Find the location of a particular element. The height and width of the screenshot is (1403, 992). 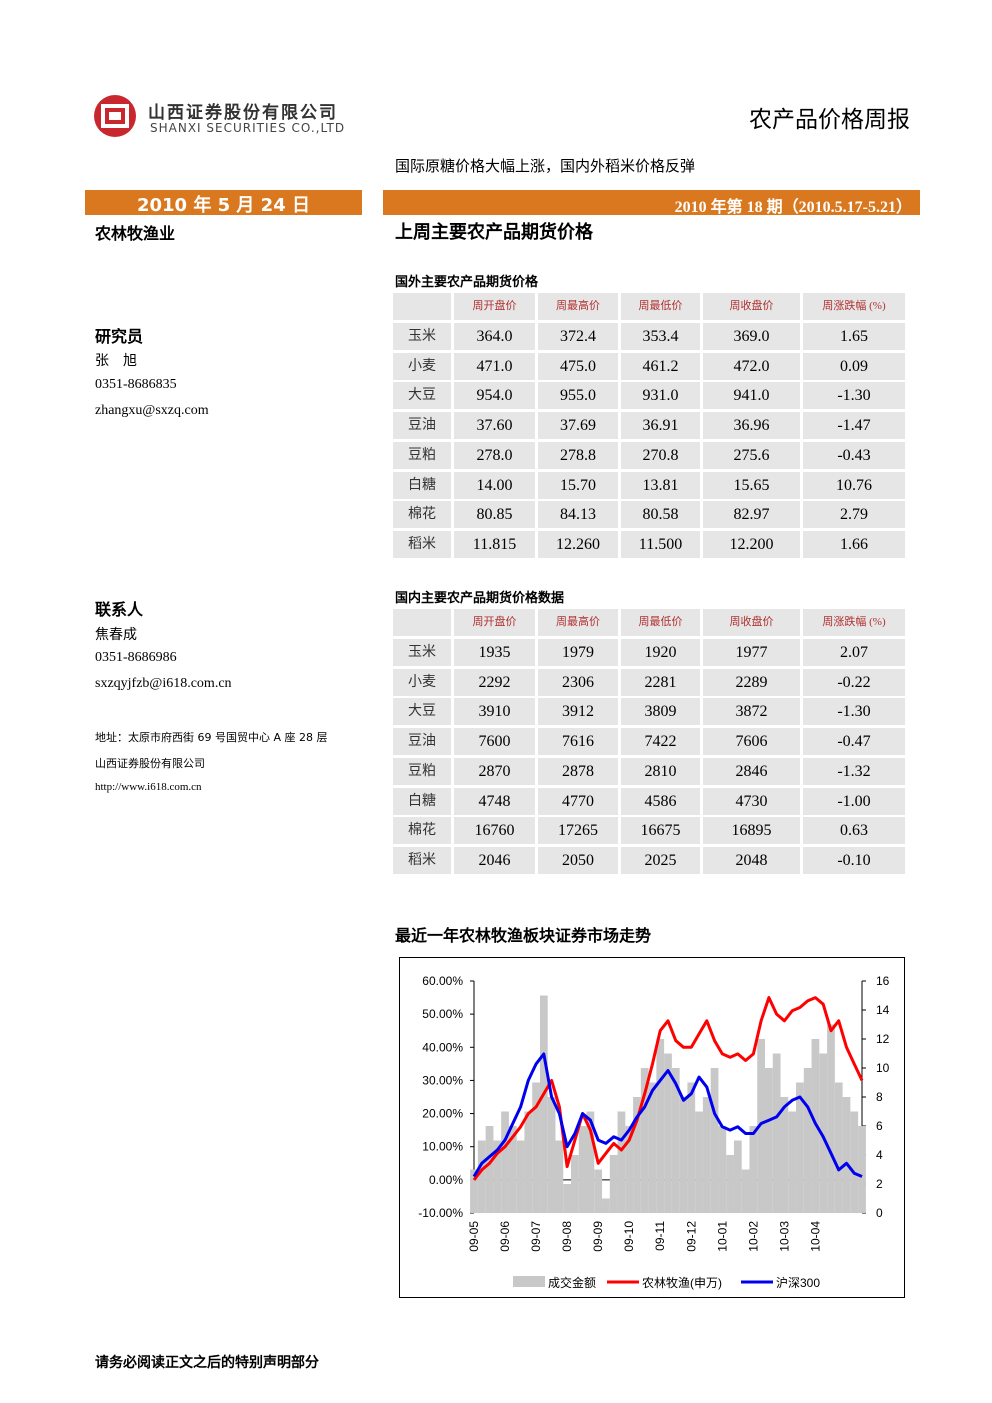

report-title: 农产品价格周报 is located at coordinates (829, 120).